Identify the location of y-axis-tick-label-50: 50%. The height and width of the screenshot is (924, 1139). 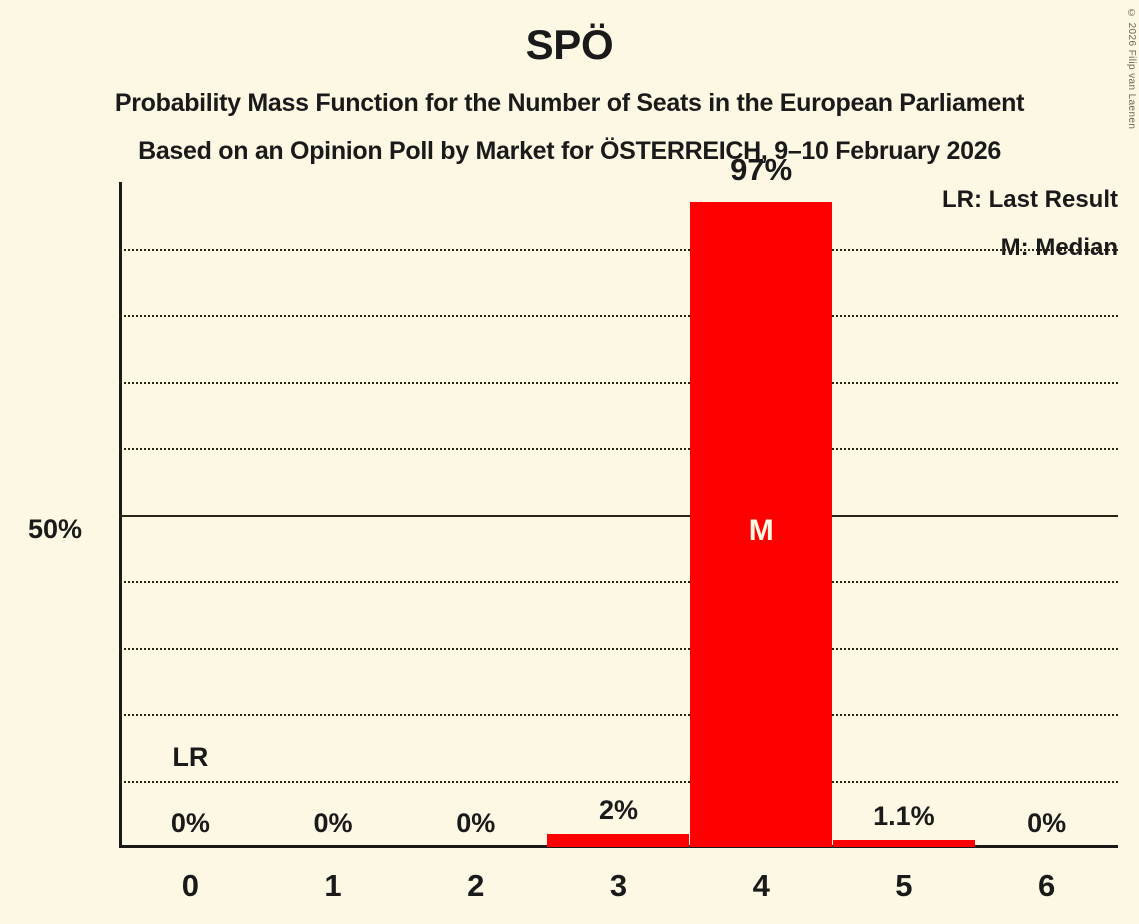
(55, 529).